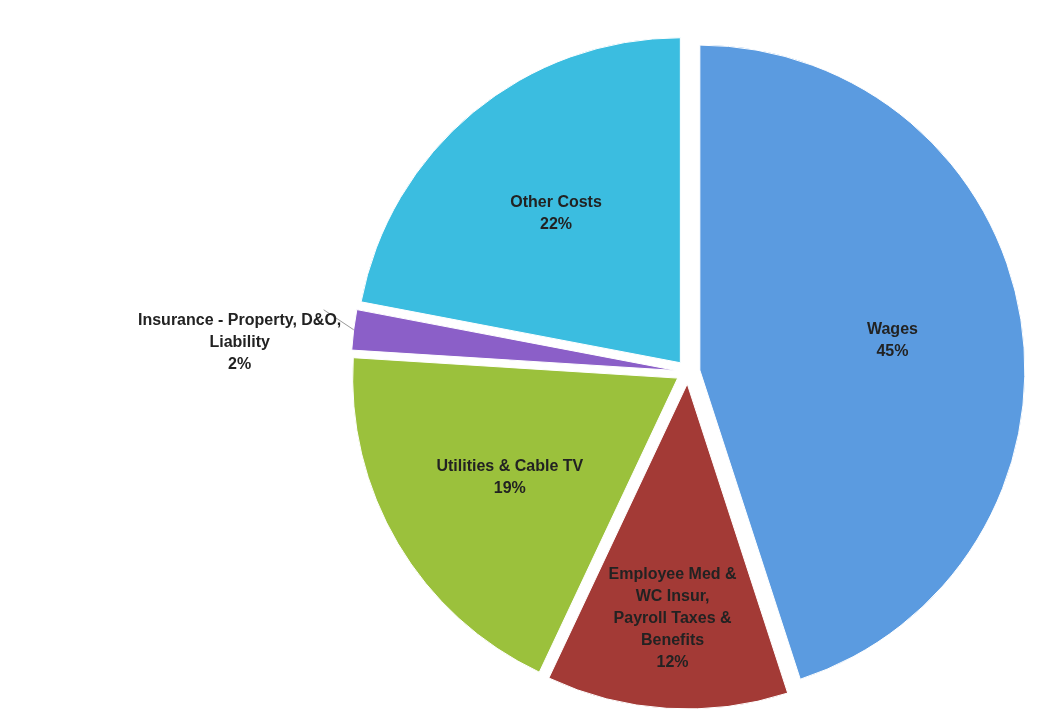 The image size is (1042, 715). I want to click on data-label: 12%, so click(672, 661).